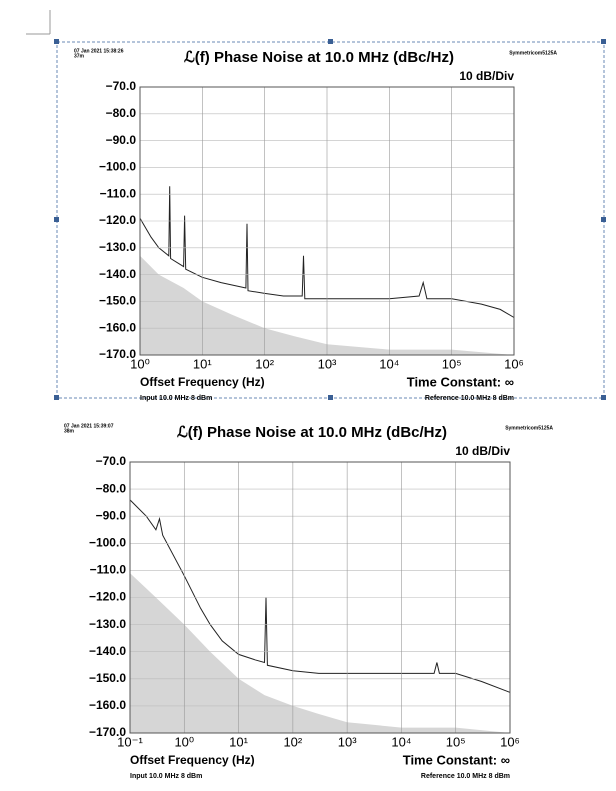 The height and width of the screenshot is (791, 616). Describe the element at coordinates (130, 741) in the screenshot. I see `x-tick-label: 10⁻¹` at that location.